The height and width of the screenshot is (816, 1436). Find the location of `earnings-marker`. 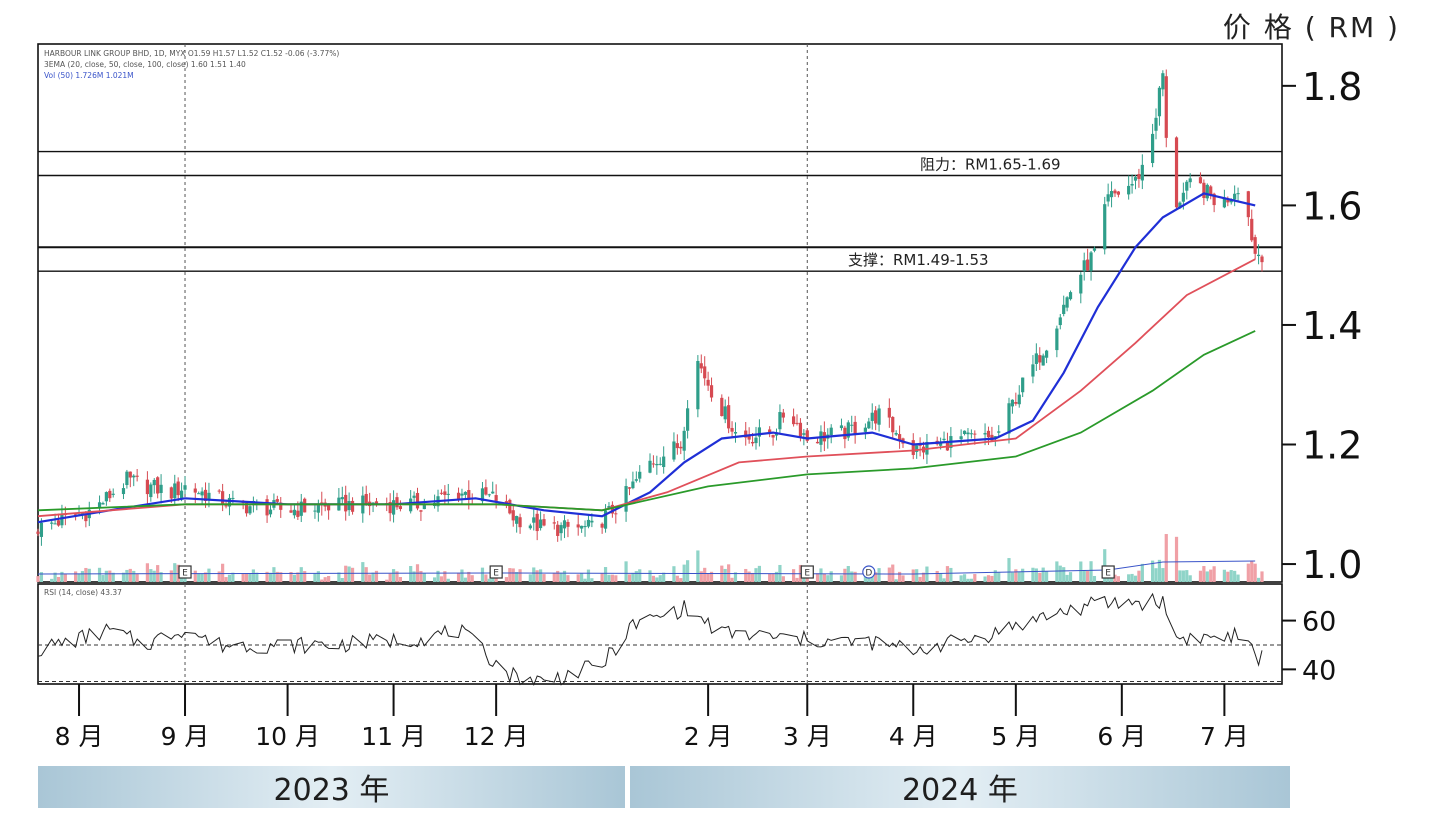

earnings-marker is located at coordinates (807, 572).